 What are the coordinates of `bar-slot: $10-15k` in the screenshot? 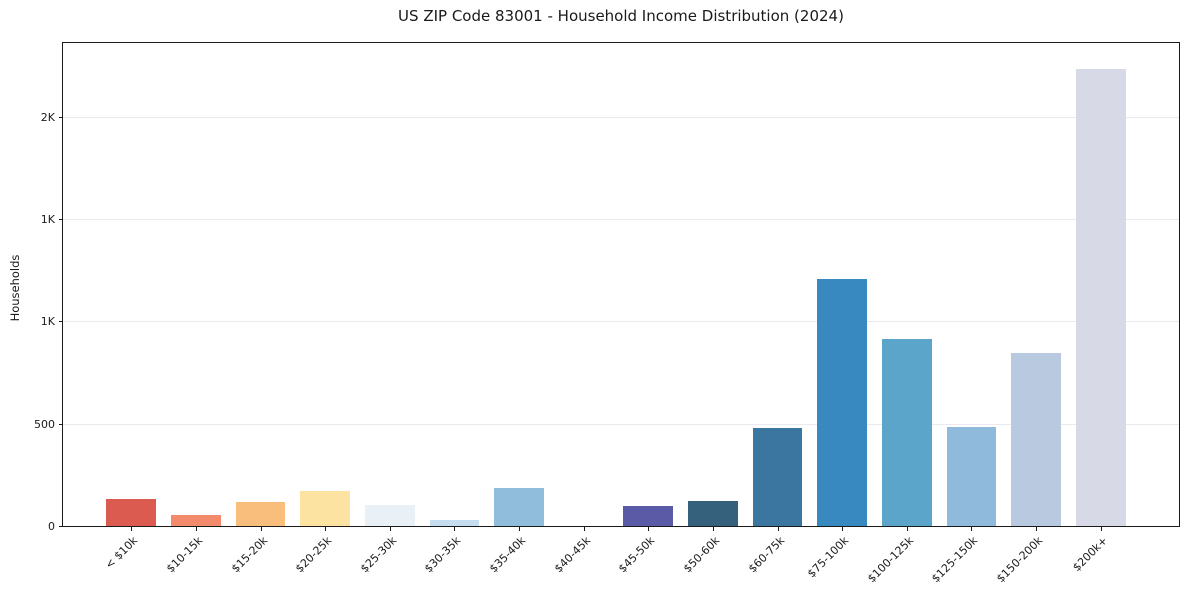 It's located at (196, 309).